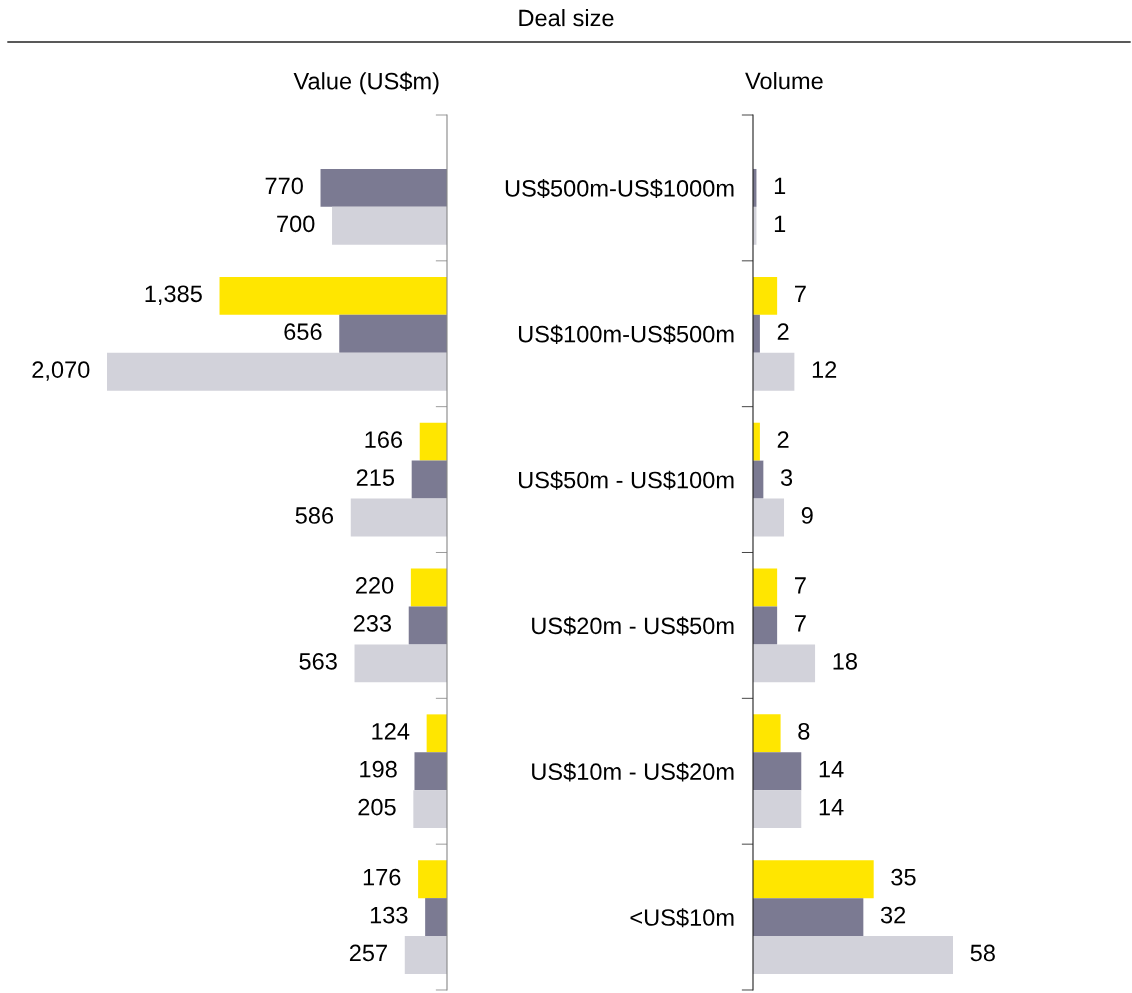 This screenshot has height=993, width=1132. Describe the element at coordinates (284, 186) in the screenshot. I see `data-label: 770` at that location.